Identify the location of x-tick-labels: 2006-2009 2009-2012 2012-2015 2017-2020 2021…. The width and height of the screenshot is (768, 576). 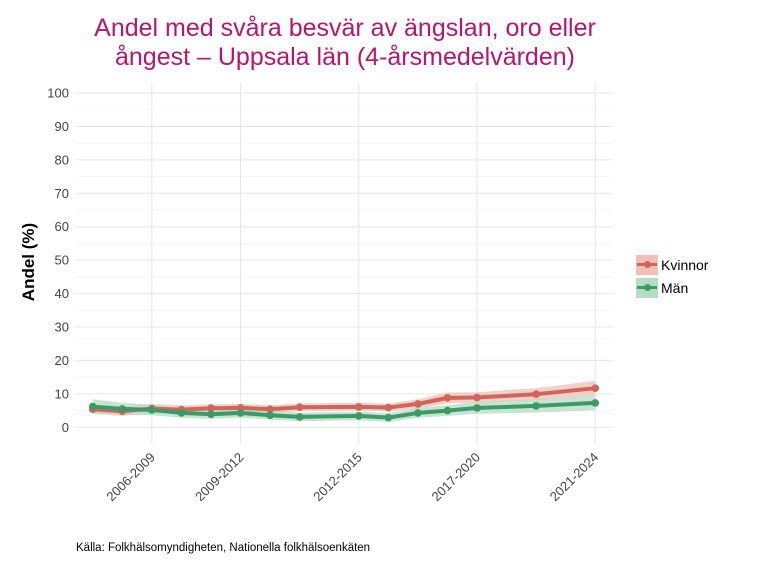
(352, 477).